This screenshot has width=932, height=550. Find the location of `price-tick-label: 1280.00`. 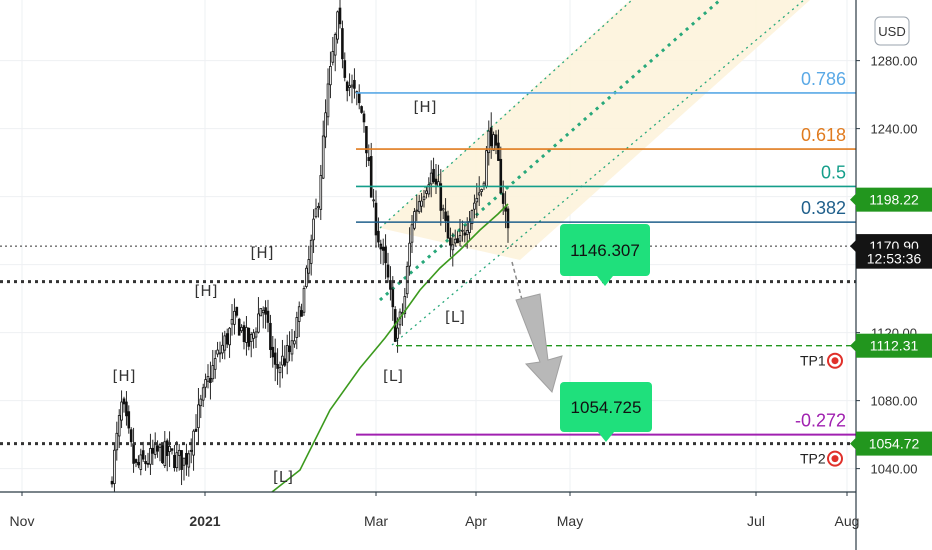

price-tick-label: 1280.00 is located at coordinates (894, 61).